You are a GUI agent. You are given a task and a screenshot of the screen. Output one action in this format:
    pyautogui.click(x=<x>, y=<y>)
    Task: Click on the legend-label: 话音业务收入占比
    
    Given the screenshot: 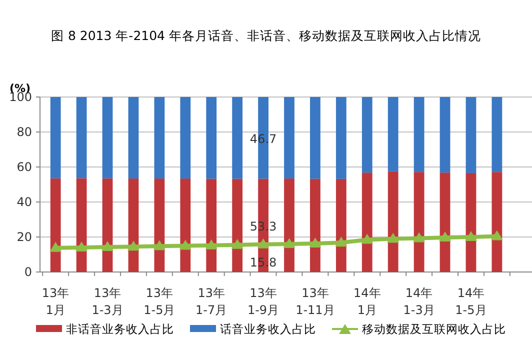 What is the action you would take?
    pyautogui.click(x=268, y=329)
    